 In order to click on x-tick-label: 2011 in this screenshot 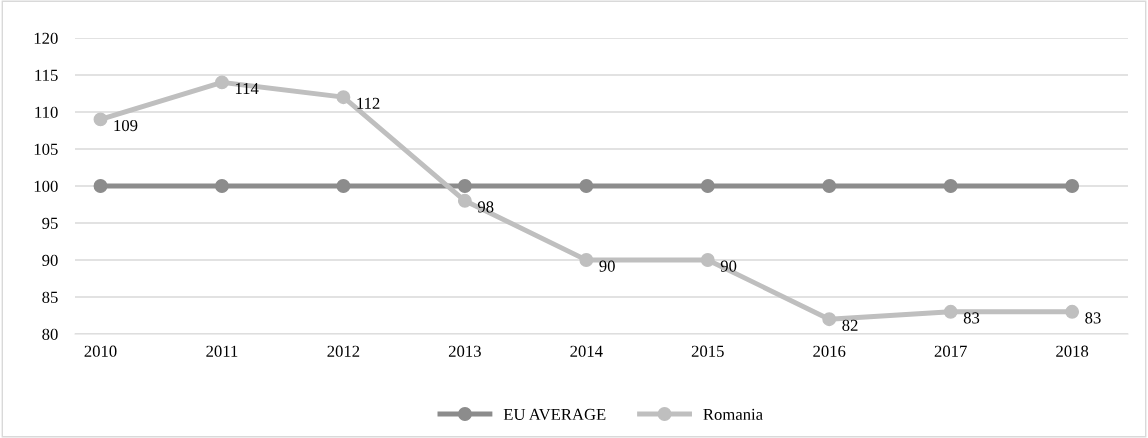, I will do `click(222, 351)`.